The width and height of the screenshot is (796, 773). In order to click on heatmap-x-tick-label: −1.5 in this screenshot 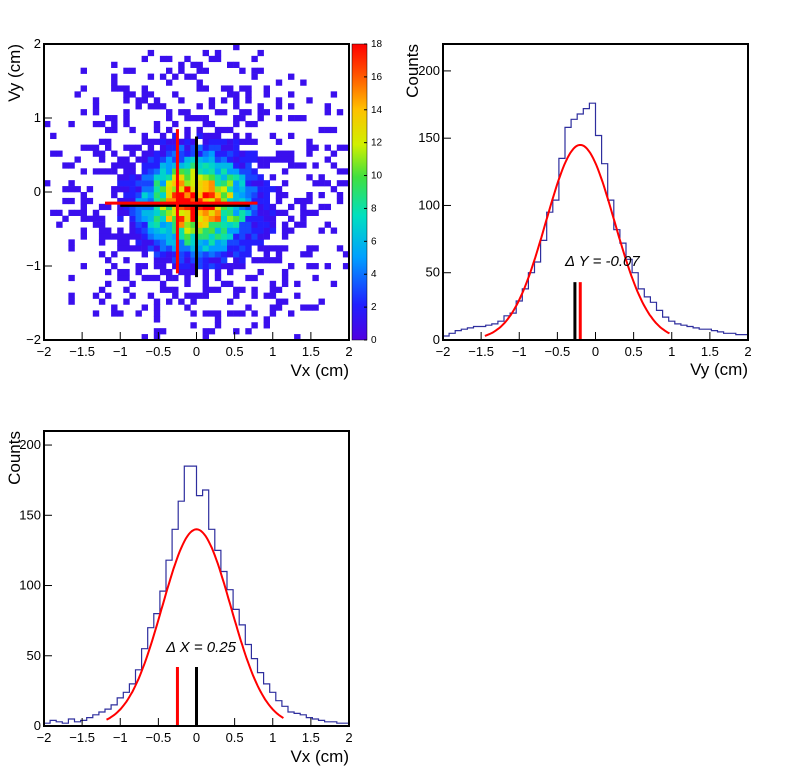, I will do `click(82, 351)`.